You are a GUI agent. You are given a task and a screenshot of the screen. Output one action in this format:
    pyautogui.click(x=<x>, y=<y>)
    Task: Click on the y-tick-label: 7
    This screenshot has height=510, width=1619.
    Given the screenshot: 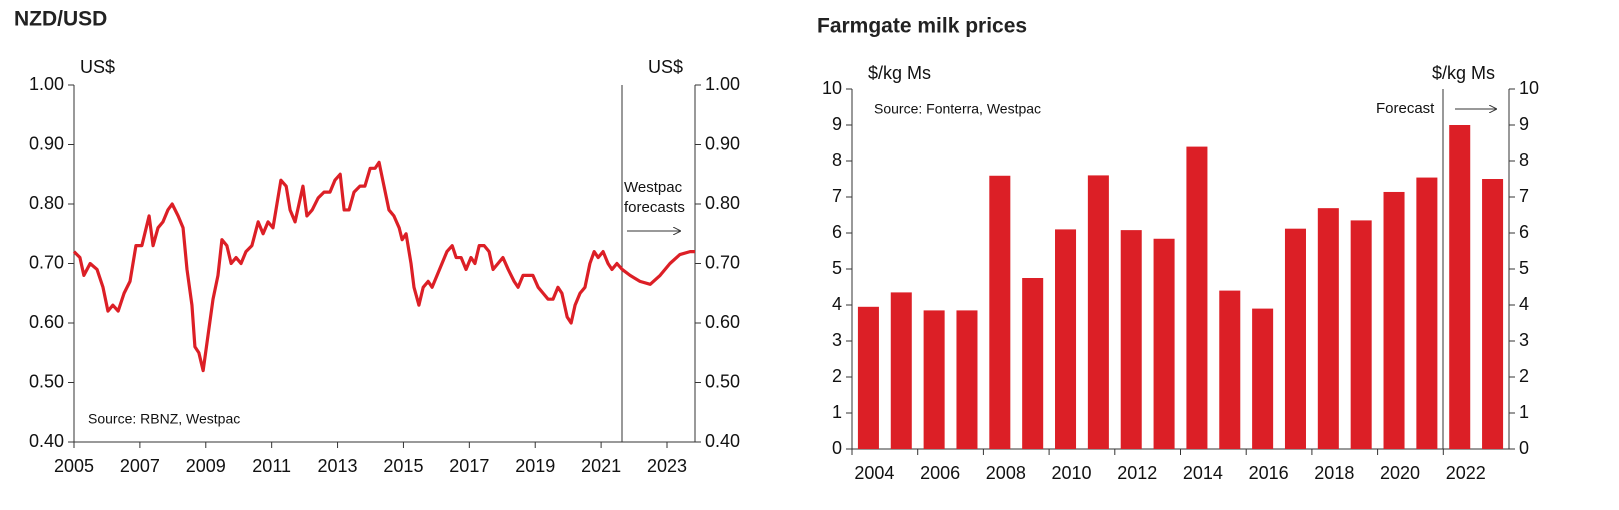 What is the action you would take?
    pyautogui.click(x=837, y=196)
    